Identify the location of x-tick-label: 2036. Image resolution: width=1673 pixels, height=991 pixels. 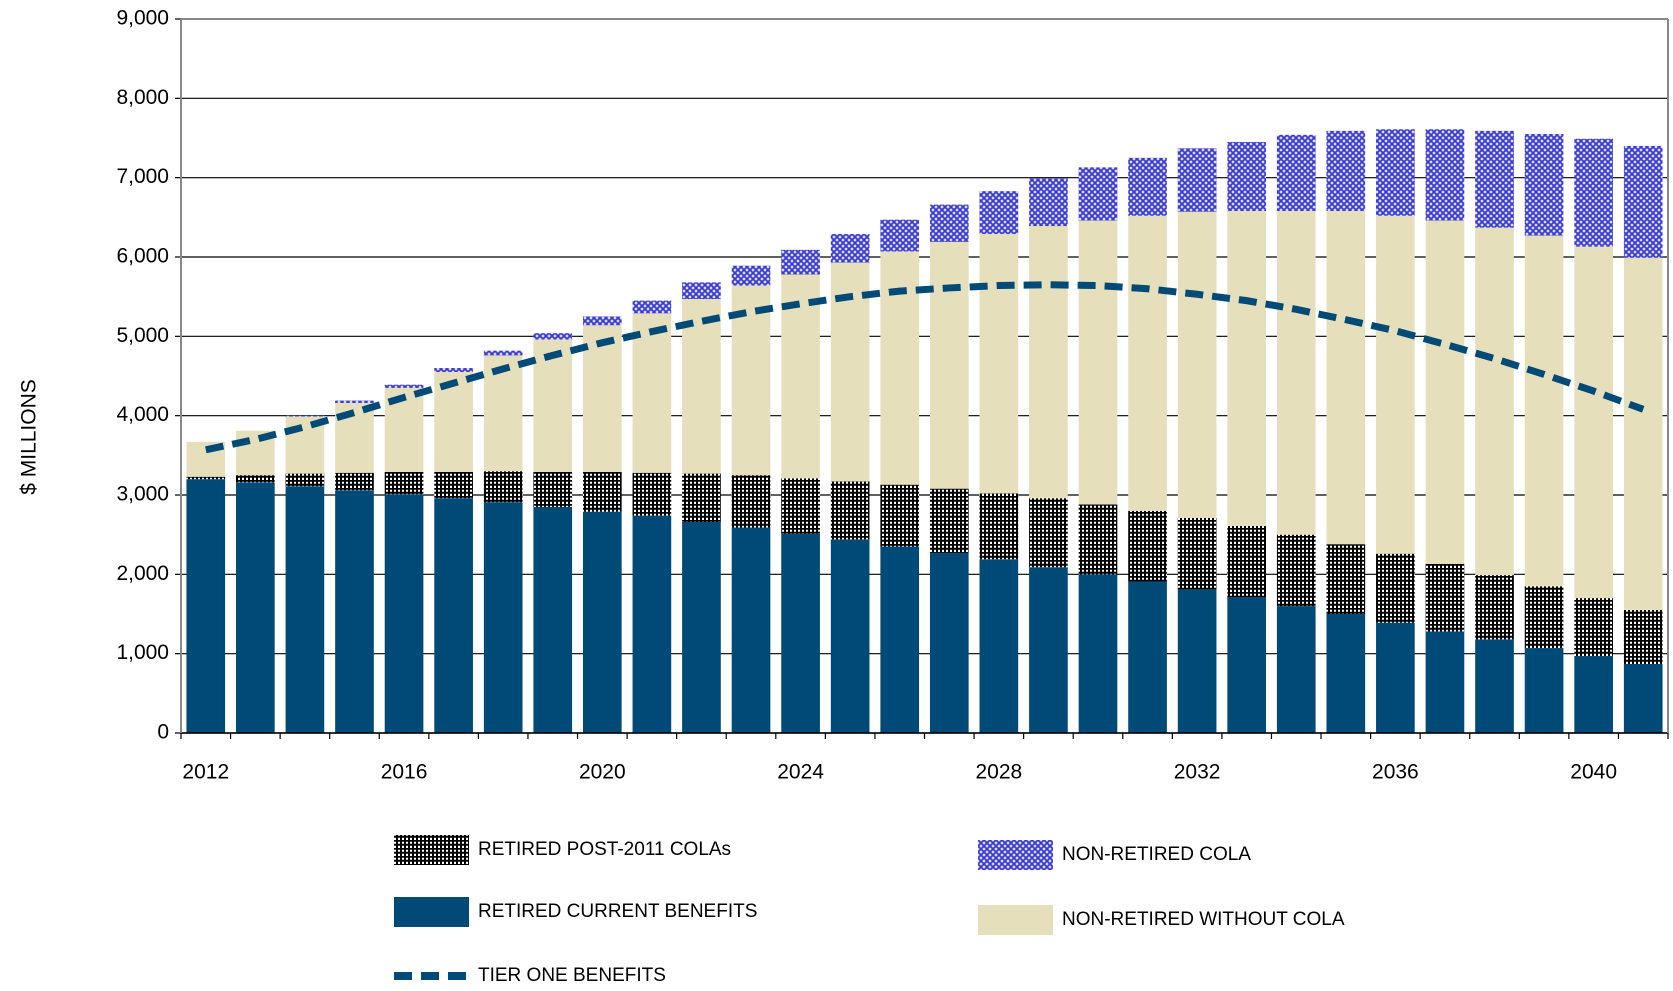
(1395, 772).